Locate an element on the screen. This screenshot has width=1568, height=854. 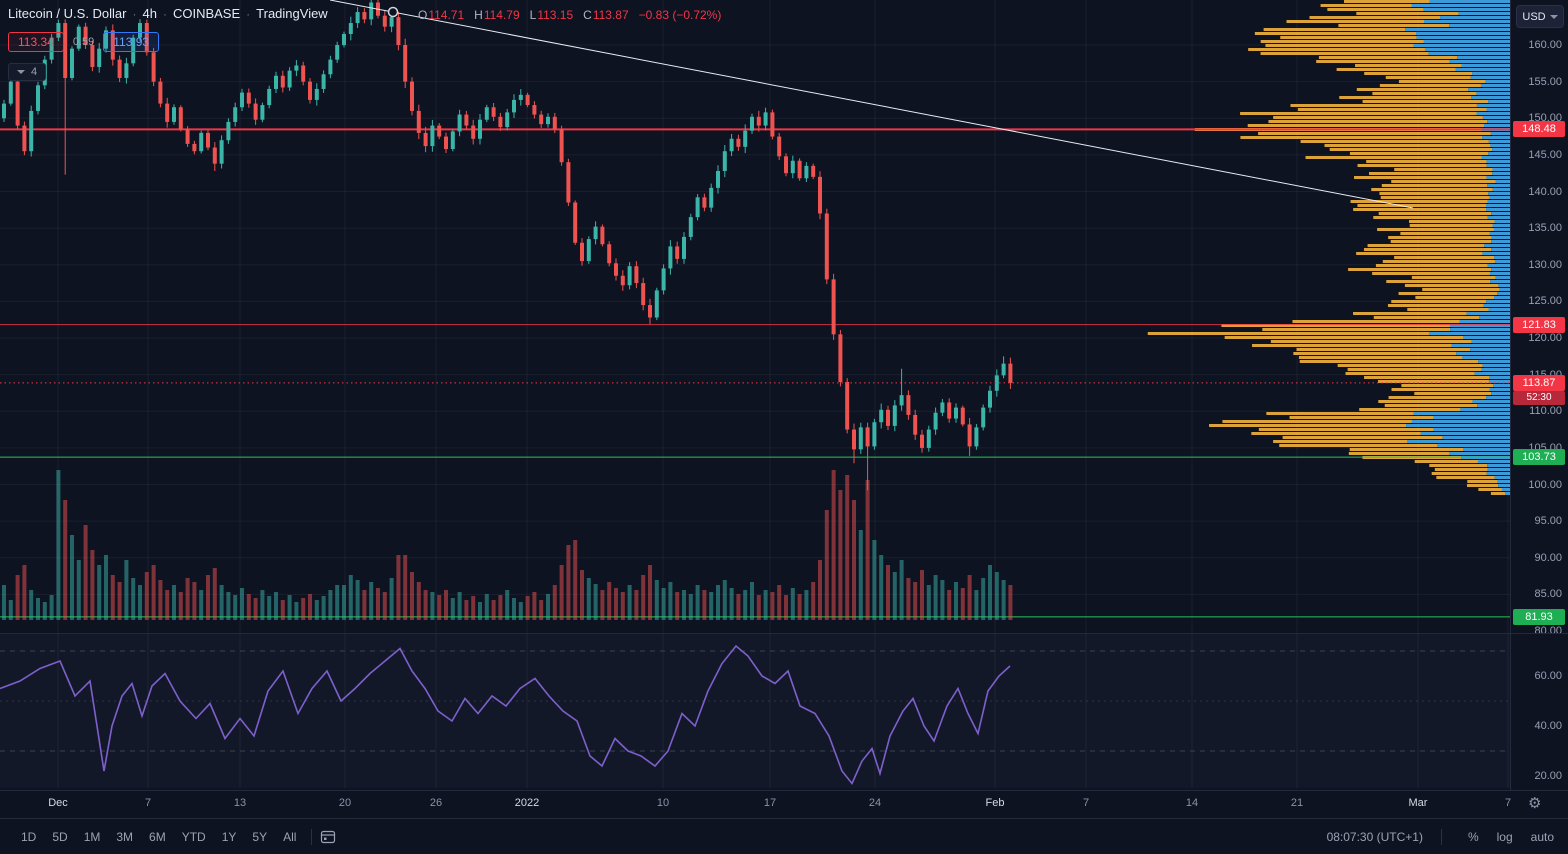
clock: 08:07:30 (UTC+1) is located at coordinates (1374, 836).